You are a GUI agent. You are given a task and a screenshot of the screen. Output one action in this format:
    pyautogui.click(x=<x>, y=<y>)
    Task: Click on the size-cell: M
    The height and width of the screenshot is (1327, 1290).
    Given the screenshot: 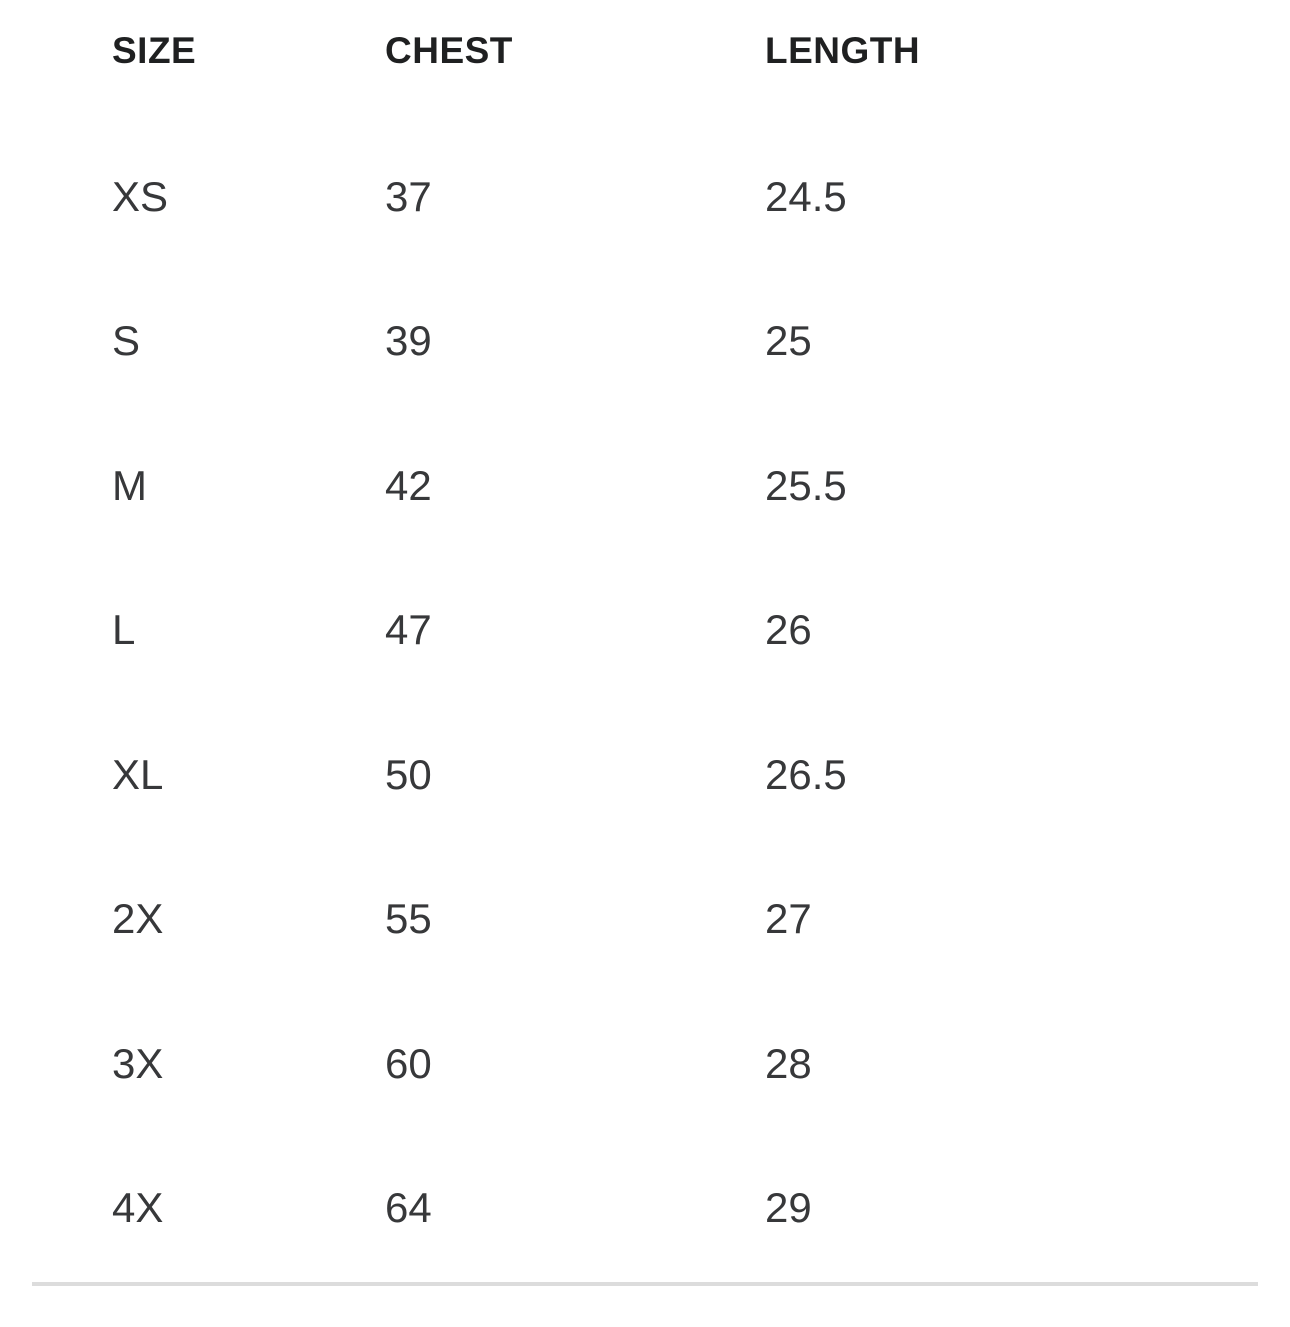 What is the action you would take?
    pyautogui.click(x=129, y=485)
    